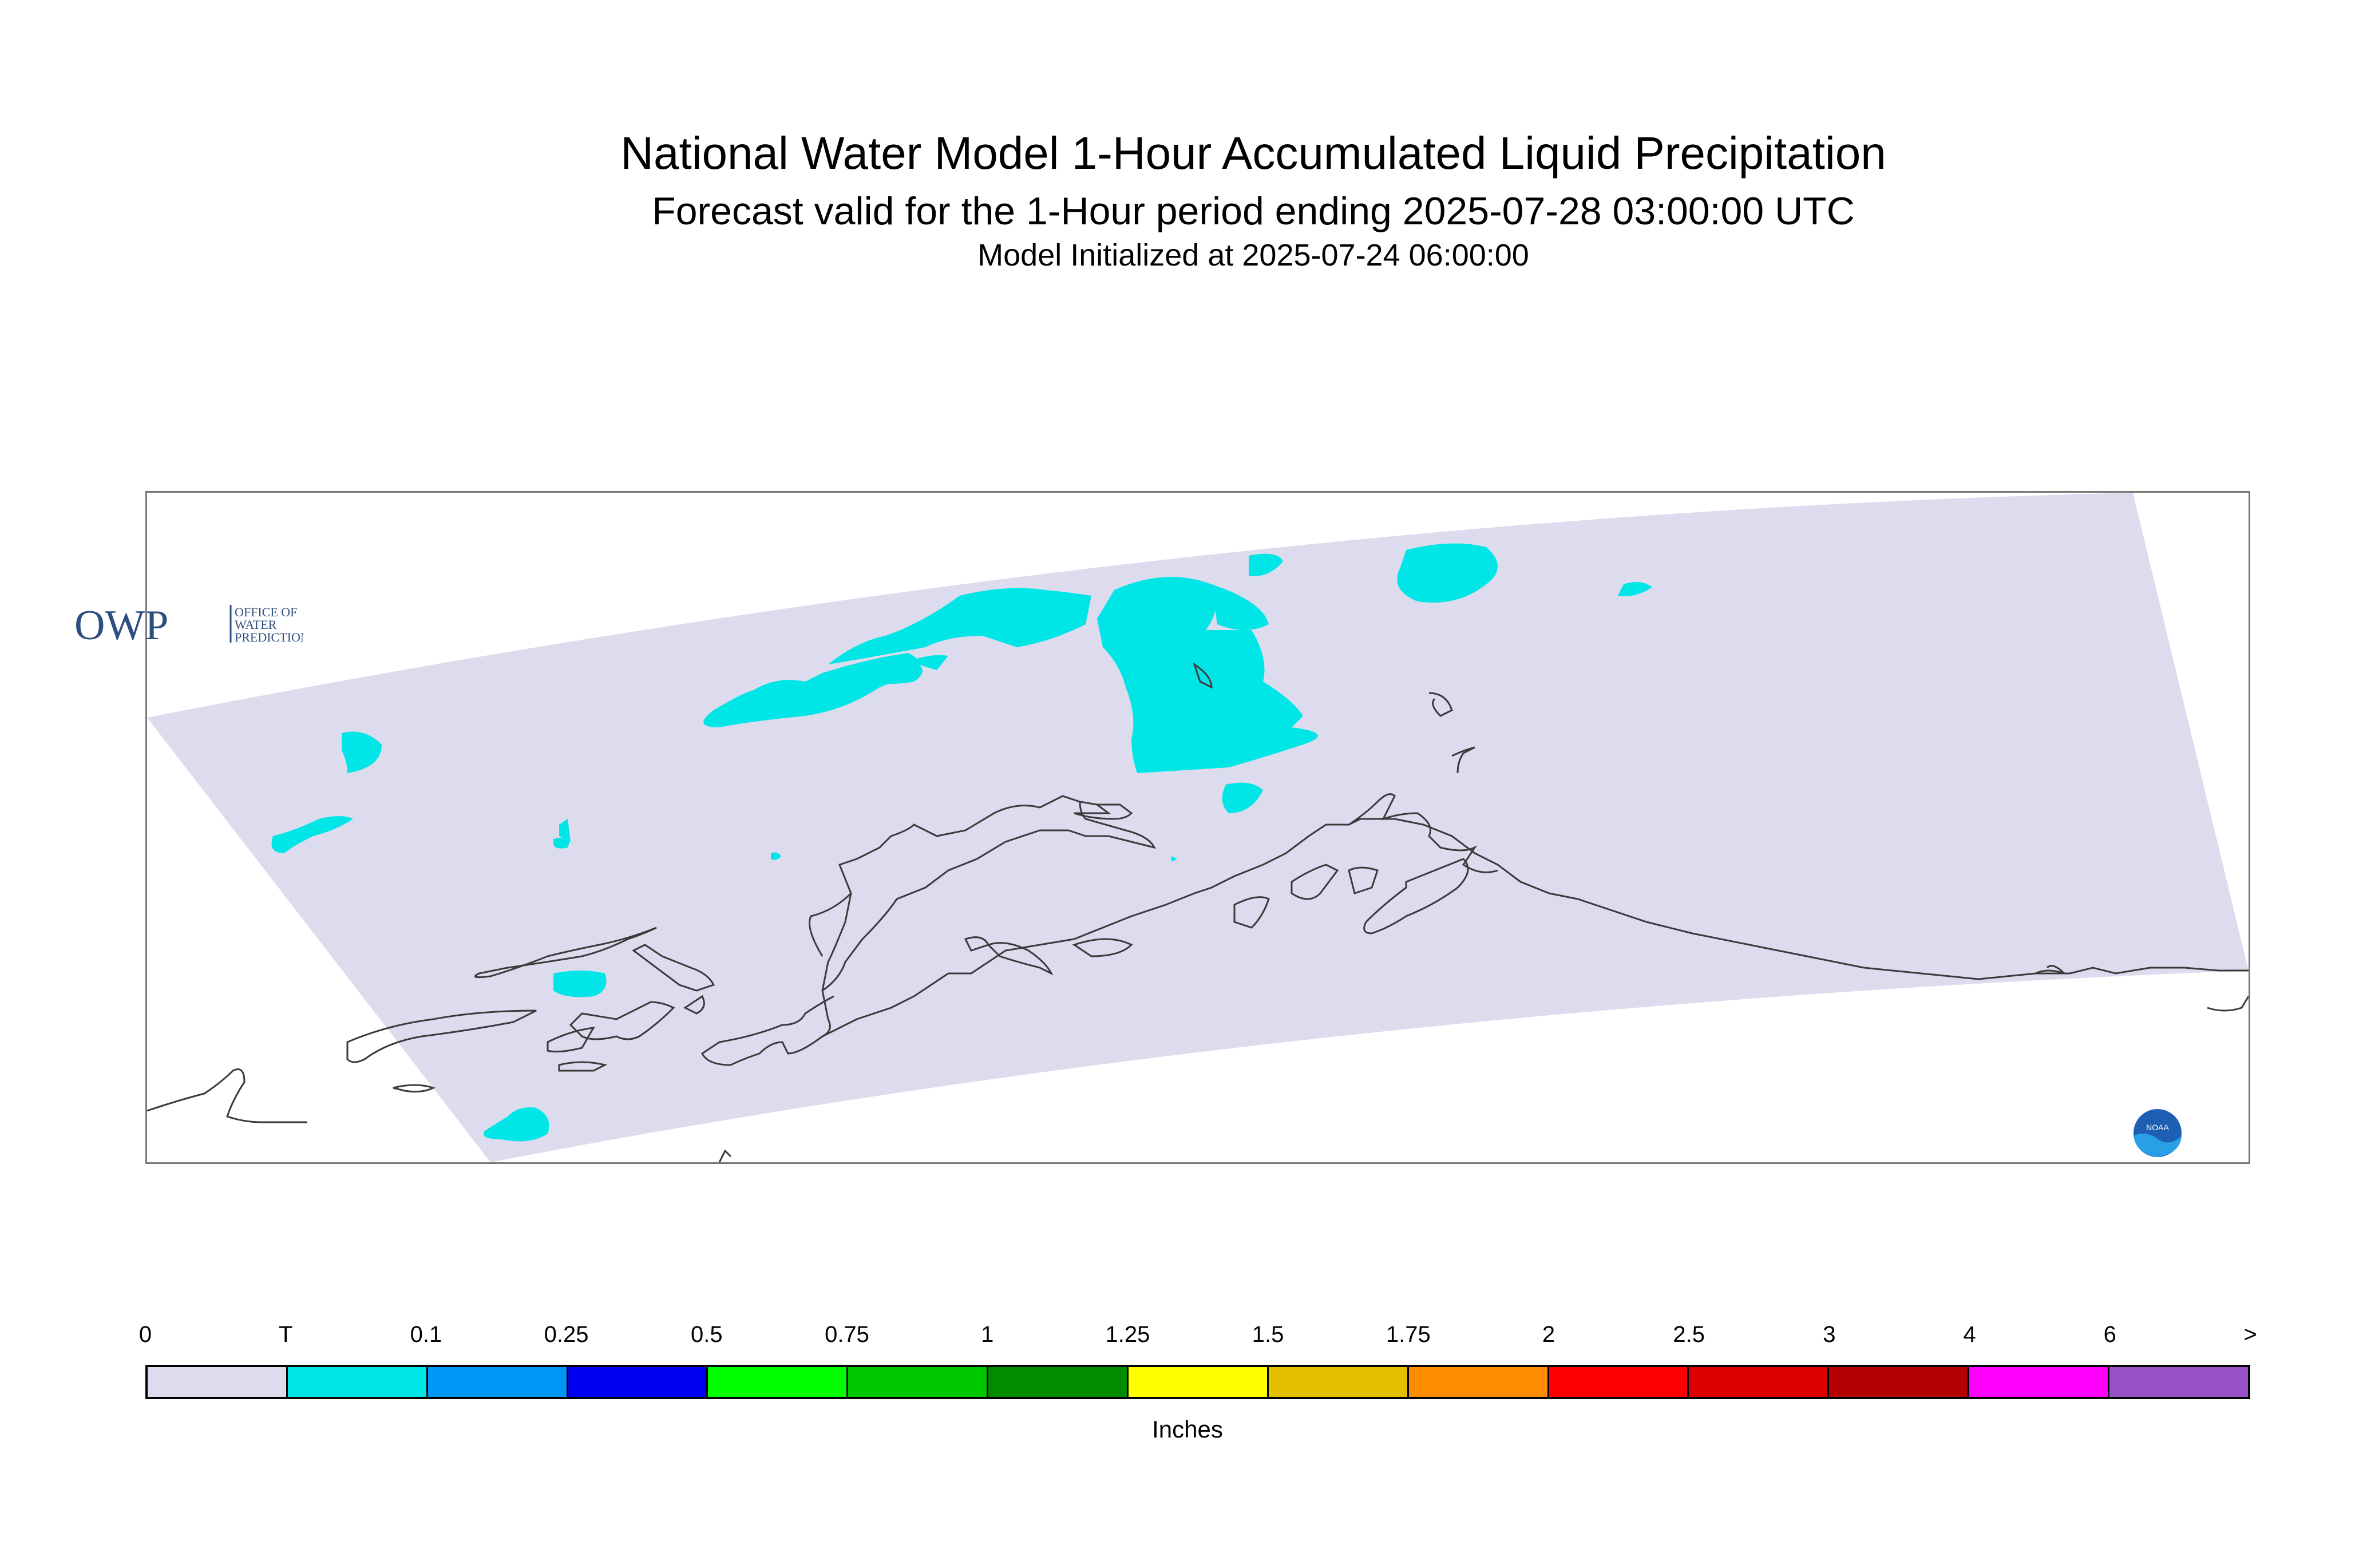 Image resolution: width=2375 pixels, height=1568 pixels. What do you see at coordinates (1409, 1334) in the screenshot?
I see `colorbar-tick-label: 1.75` at bounding box center [1409, 1334].